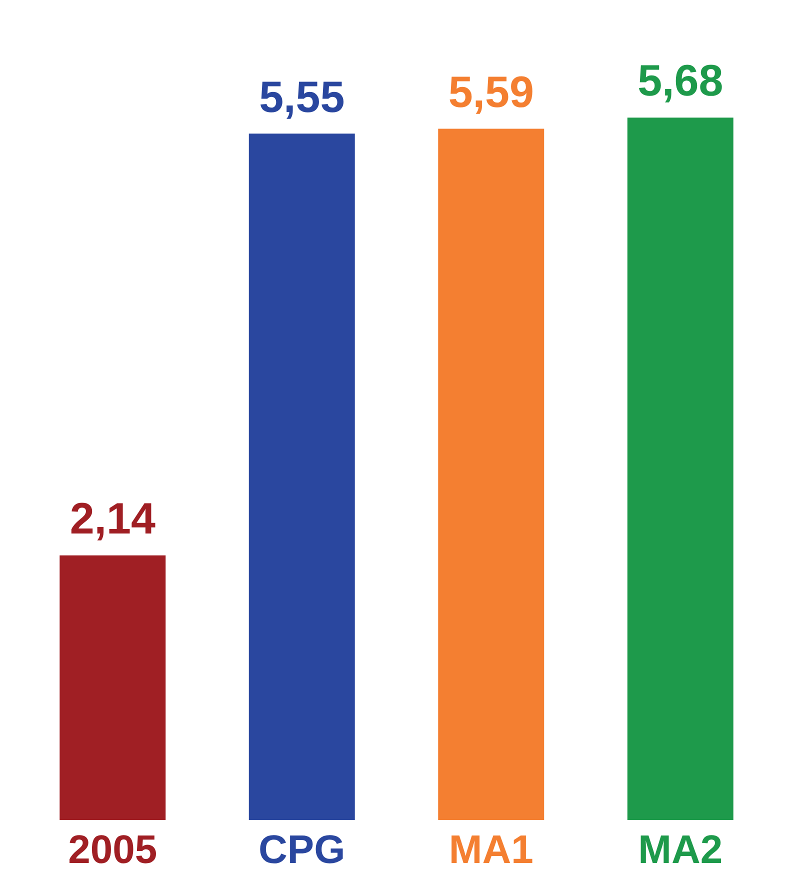 The height and width of the screenshot is (892, 793). What do you see at coordinates (491, 92) in the screenshot?
I see `data-label: 5,59` at bounding box center [491, 92].